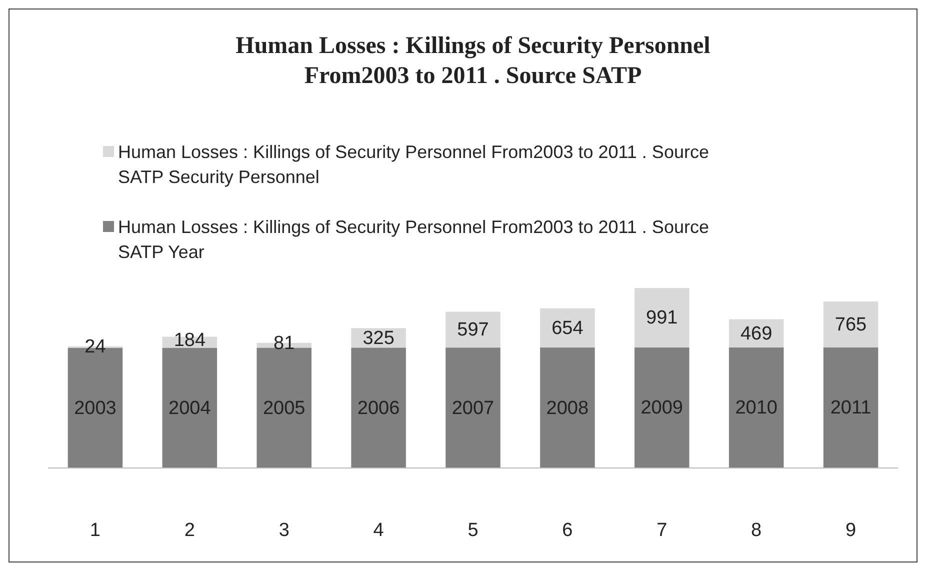 Image resolution: width=926 pixels, height=573 pixels. Describe the element at coordinates (413, 164) in the screenshot. I see `legend-label: Human Losses : Killings of Security Personnel From2003 to 2011 . Source SATP Security Personnel` at that location.